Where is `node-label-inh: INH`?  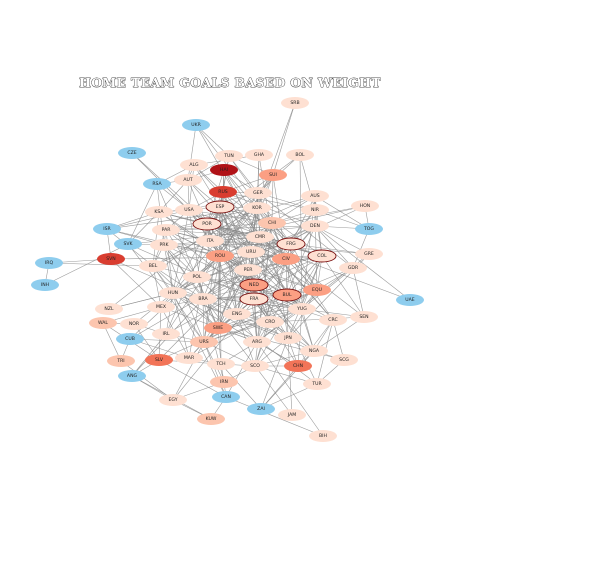 node-label-inh: INH is located at coordinates (45, 285).